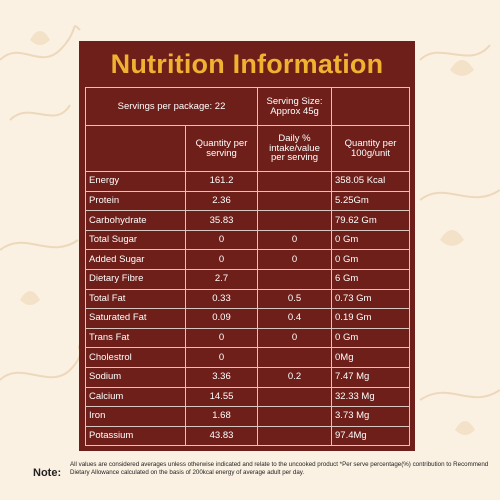  I want to click on table-row: Added Sugar 0 0 0 Gm, so click(248, 259).